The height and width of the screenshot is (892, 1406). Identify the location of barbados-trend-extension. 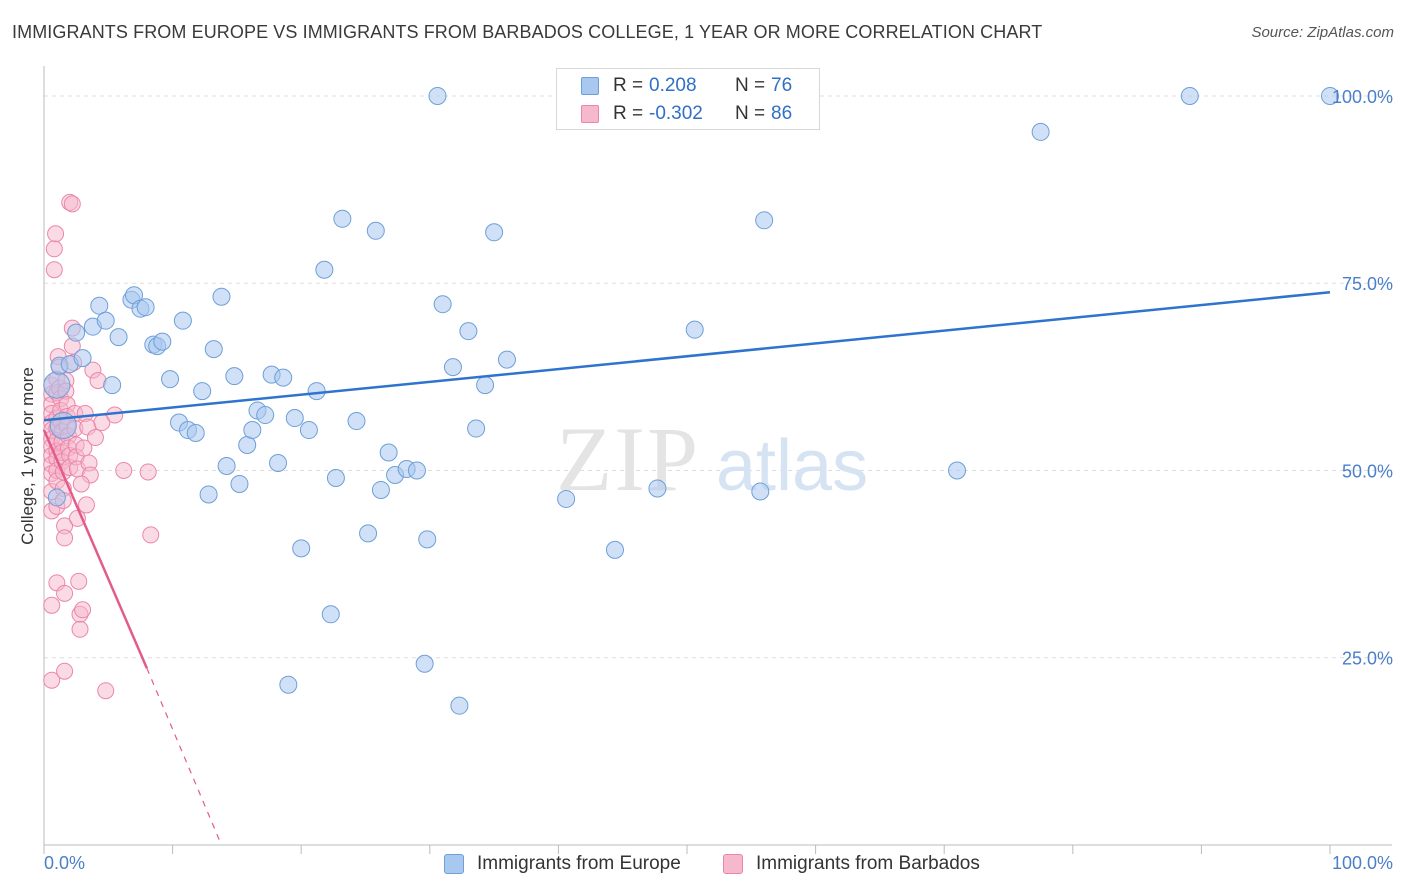
(184, 756).